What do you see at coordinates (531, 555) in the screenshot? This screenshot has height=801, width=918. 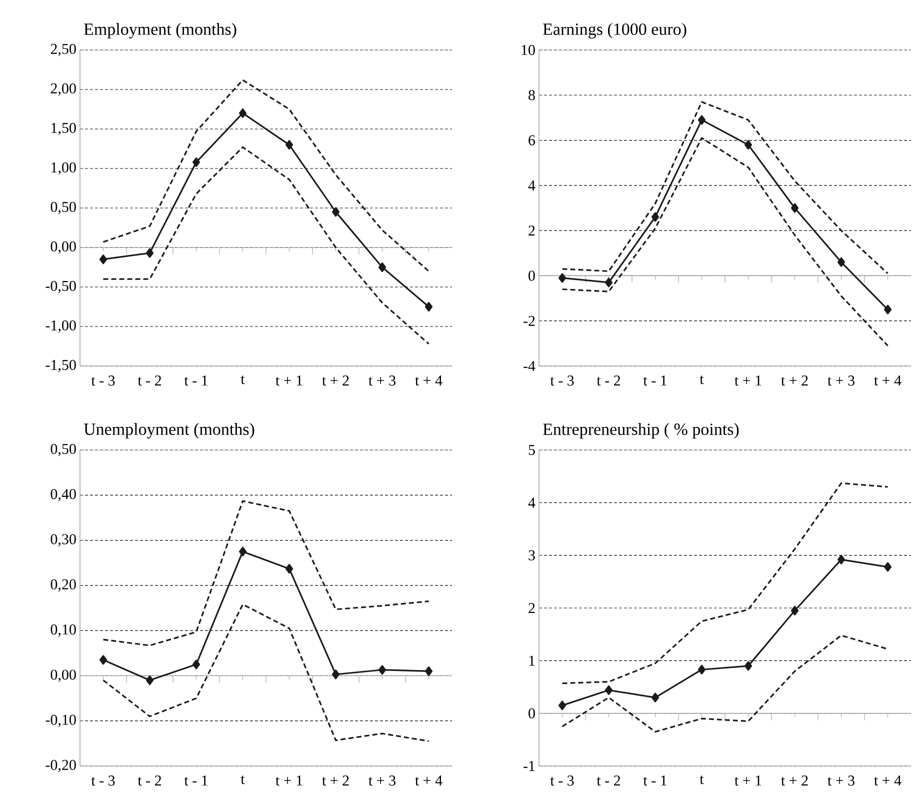 I see `y-tick-label: 3` at bounding box center [531, 555].